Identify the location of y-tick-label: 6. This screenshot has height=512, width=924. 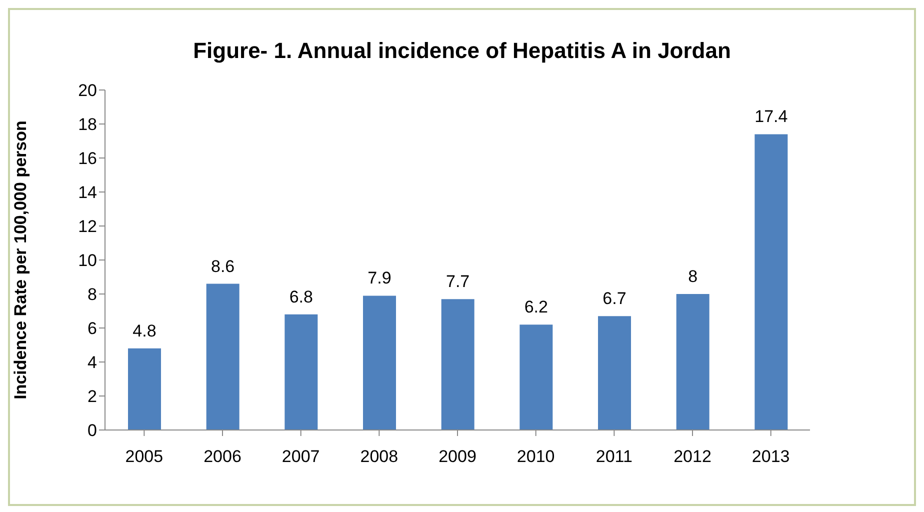
(92, 328).